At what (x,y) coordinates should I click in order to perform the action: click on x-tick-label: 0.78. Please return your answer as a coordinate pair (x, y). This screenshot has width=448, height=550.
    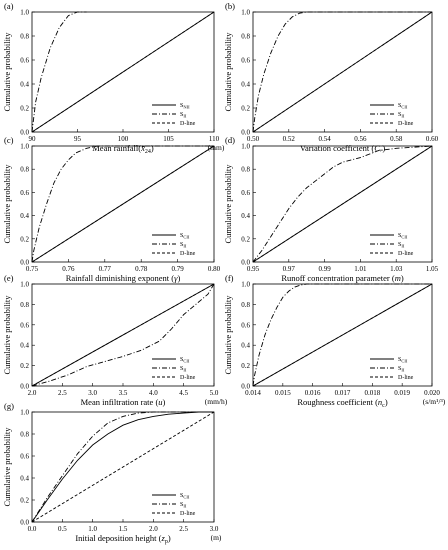
    Looking at the image, I should click on (141, 269).